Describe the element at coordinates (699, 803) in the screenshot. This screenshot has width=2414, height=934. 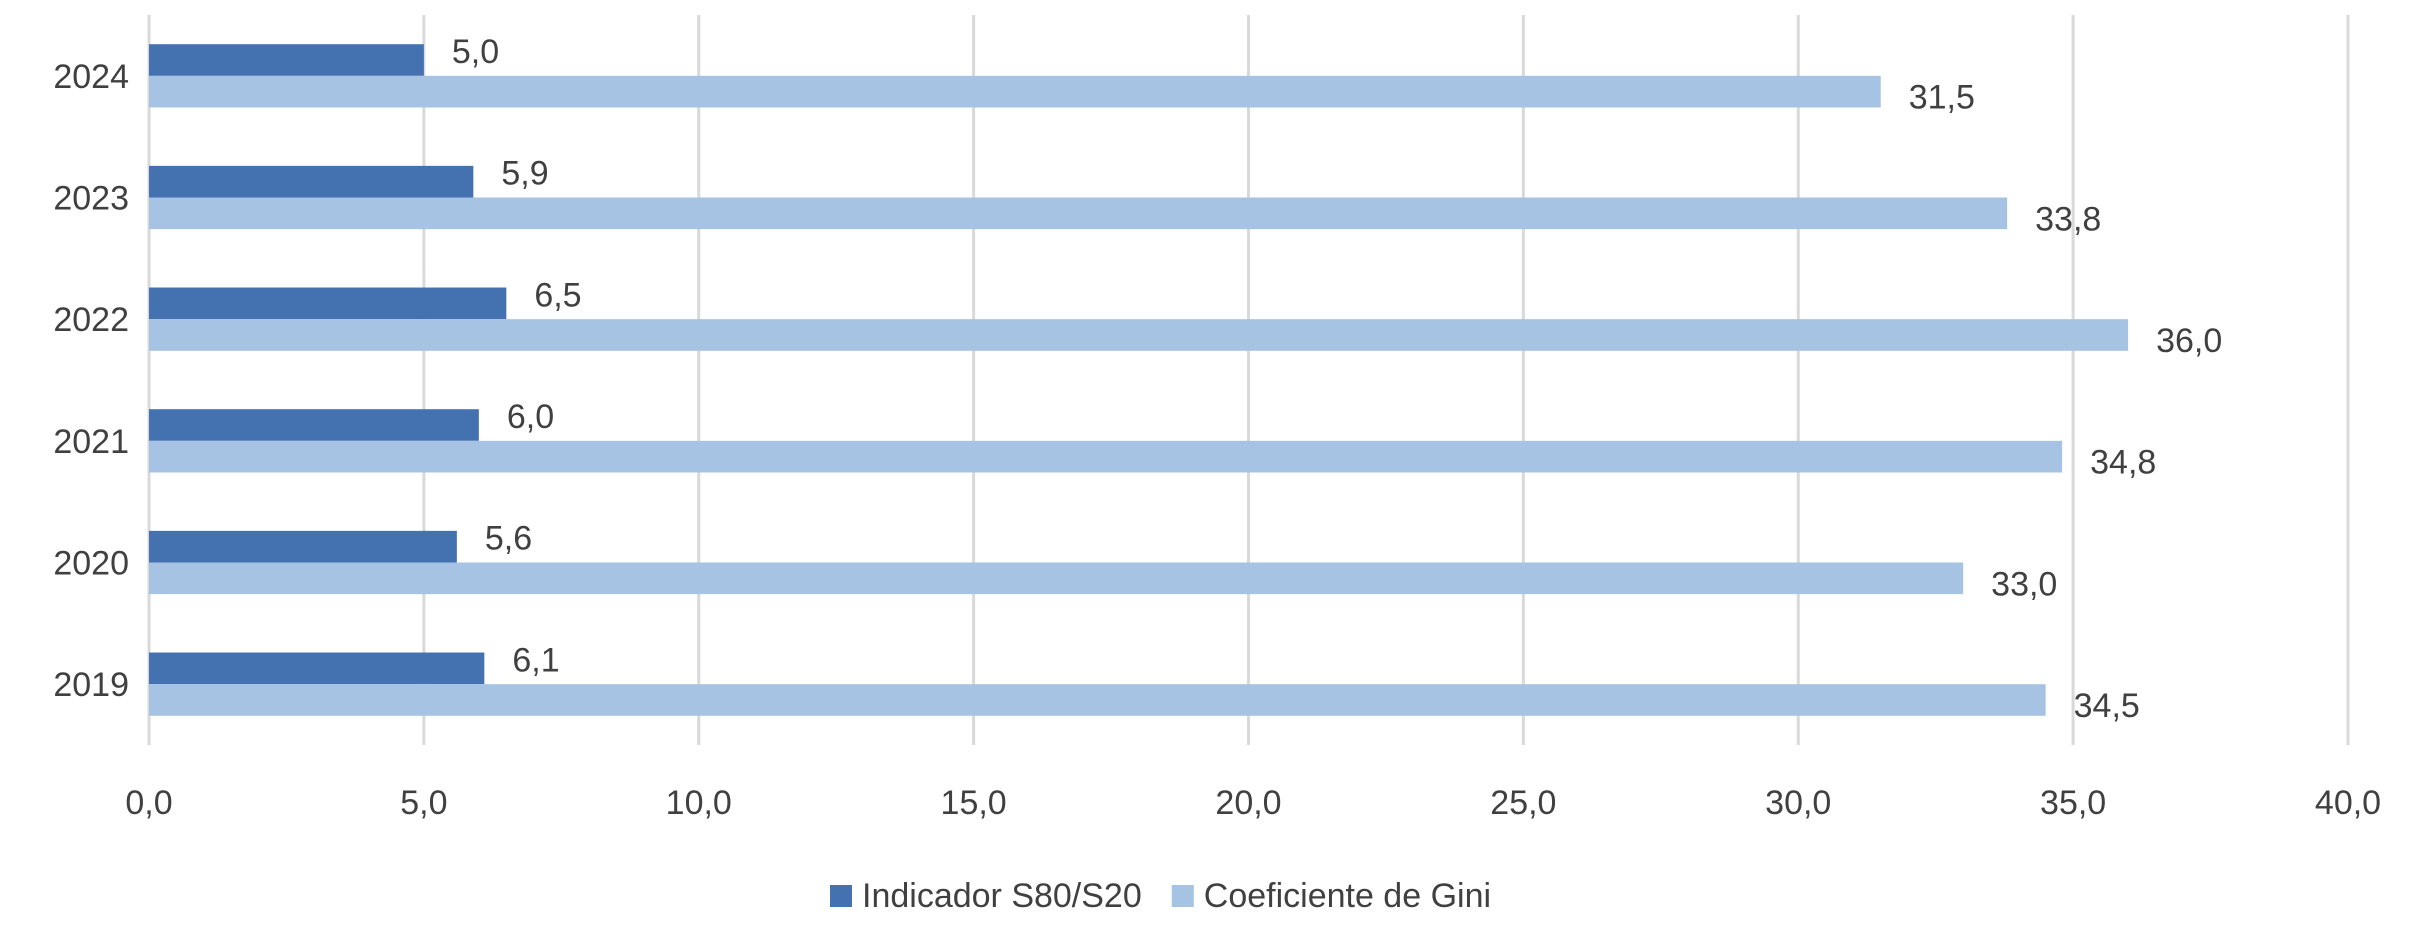
I see `x-tick-label: 10,0` at that location.